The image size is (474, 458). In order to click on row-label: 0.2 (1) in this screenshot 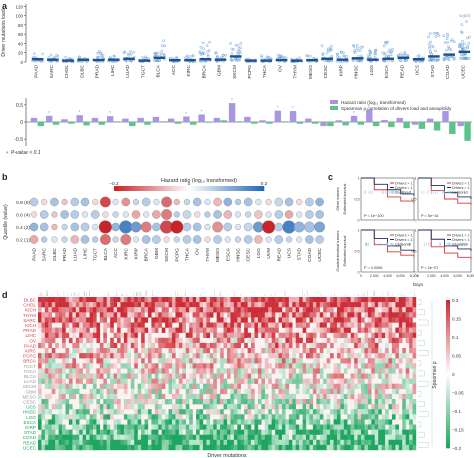, I will do `click(23, 241)`.